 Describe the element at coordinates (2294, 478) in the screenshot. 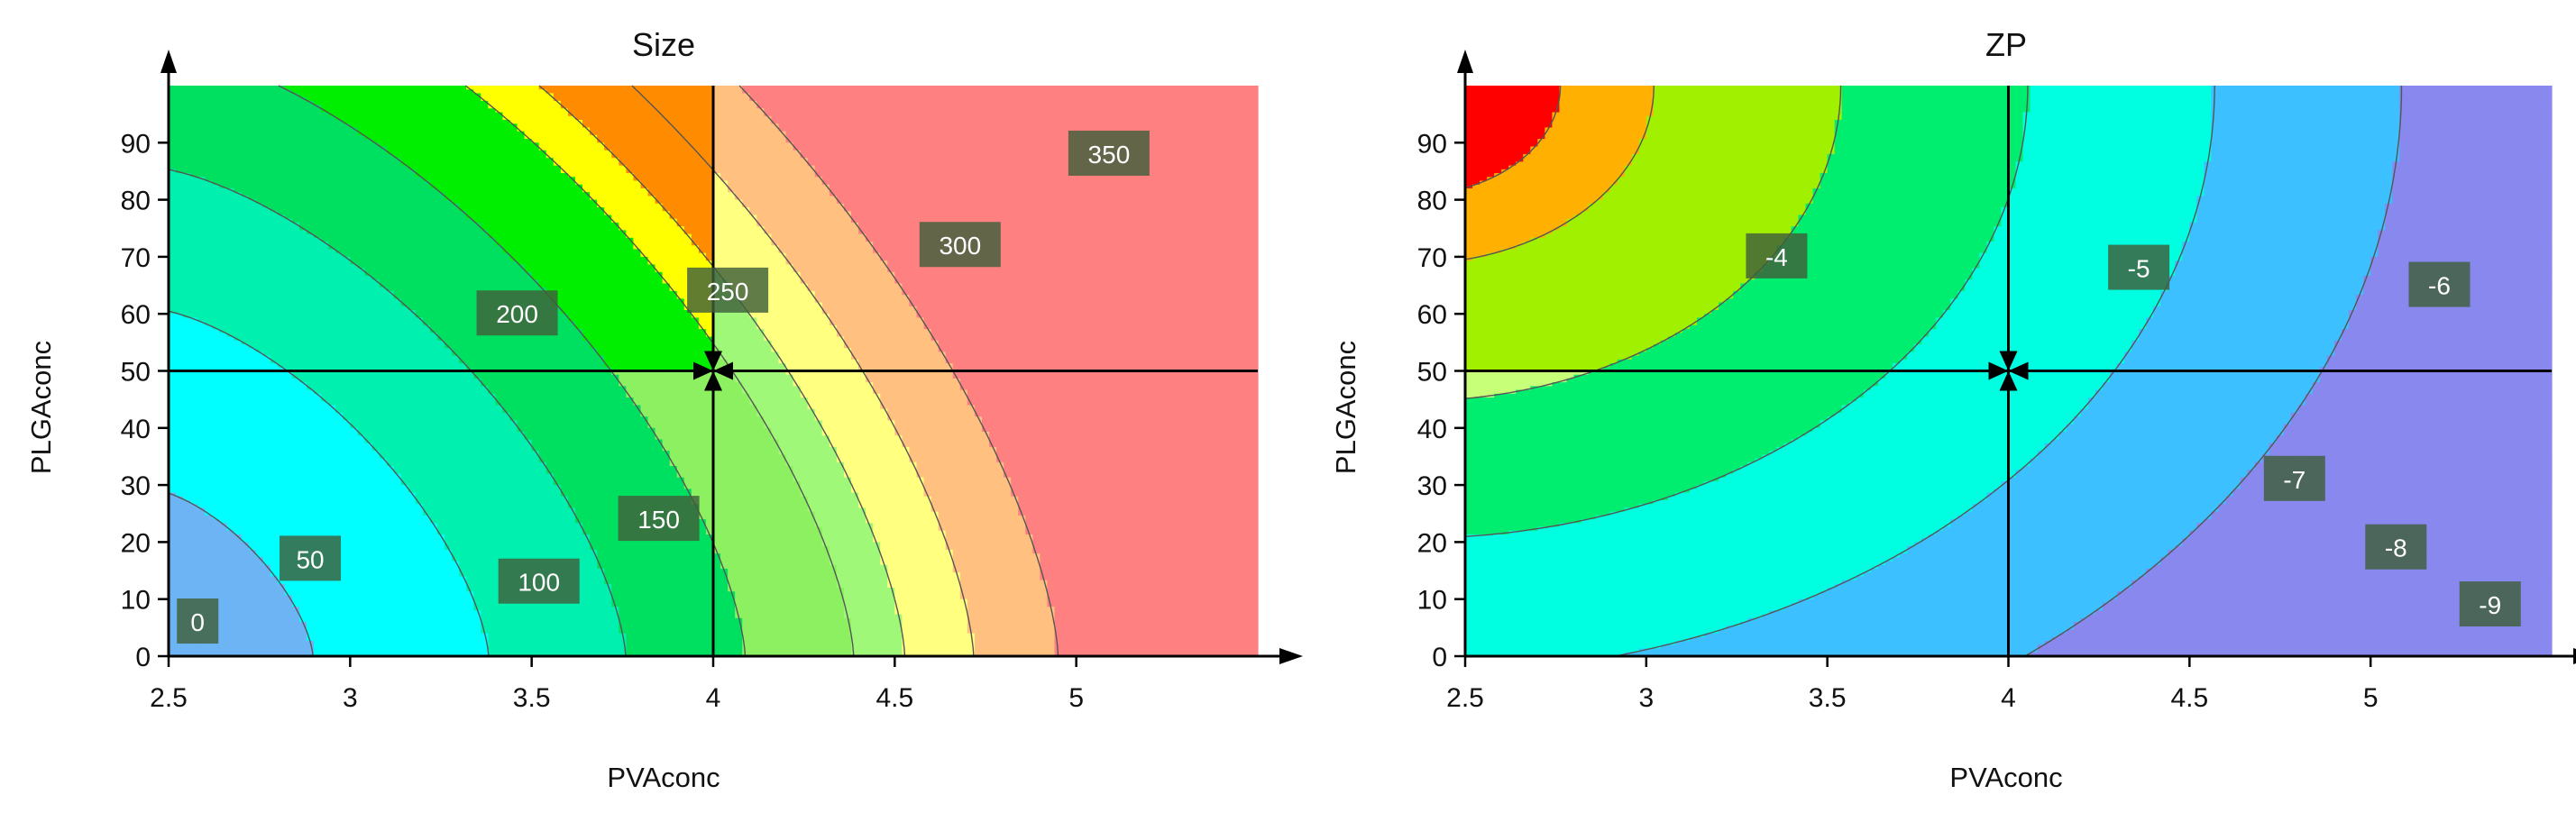

I see `contour-label: -7` at that location.